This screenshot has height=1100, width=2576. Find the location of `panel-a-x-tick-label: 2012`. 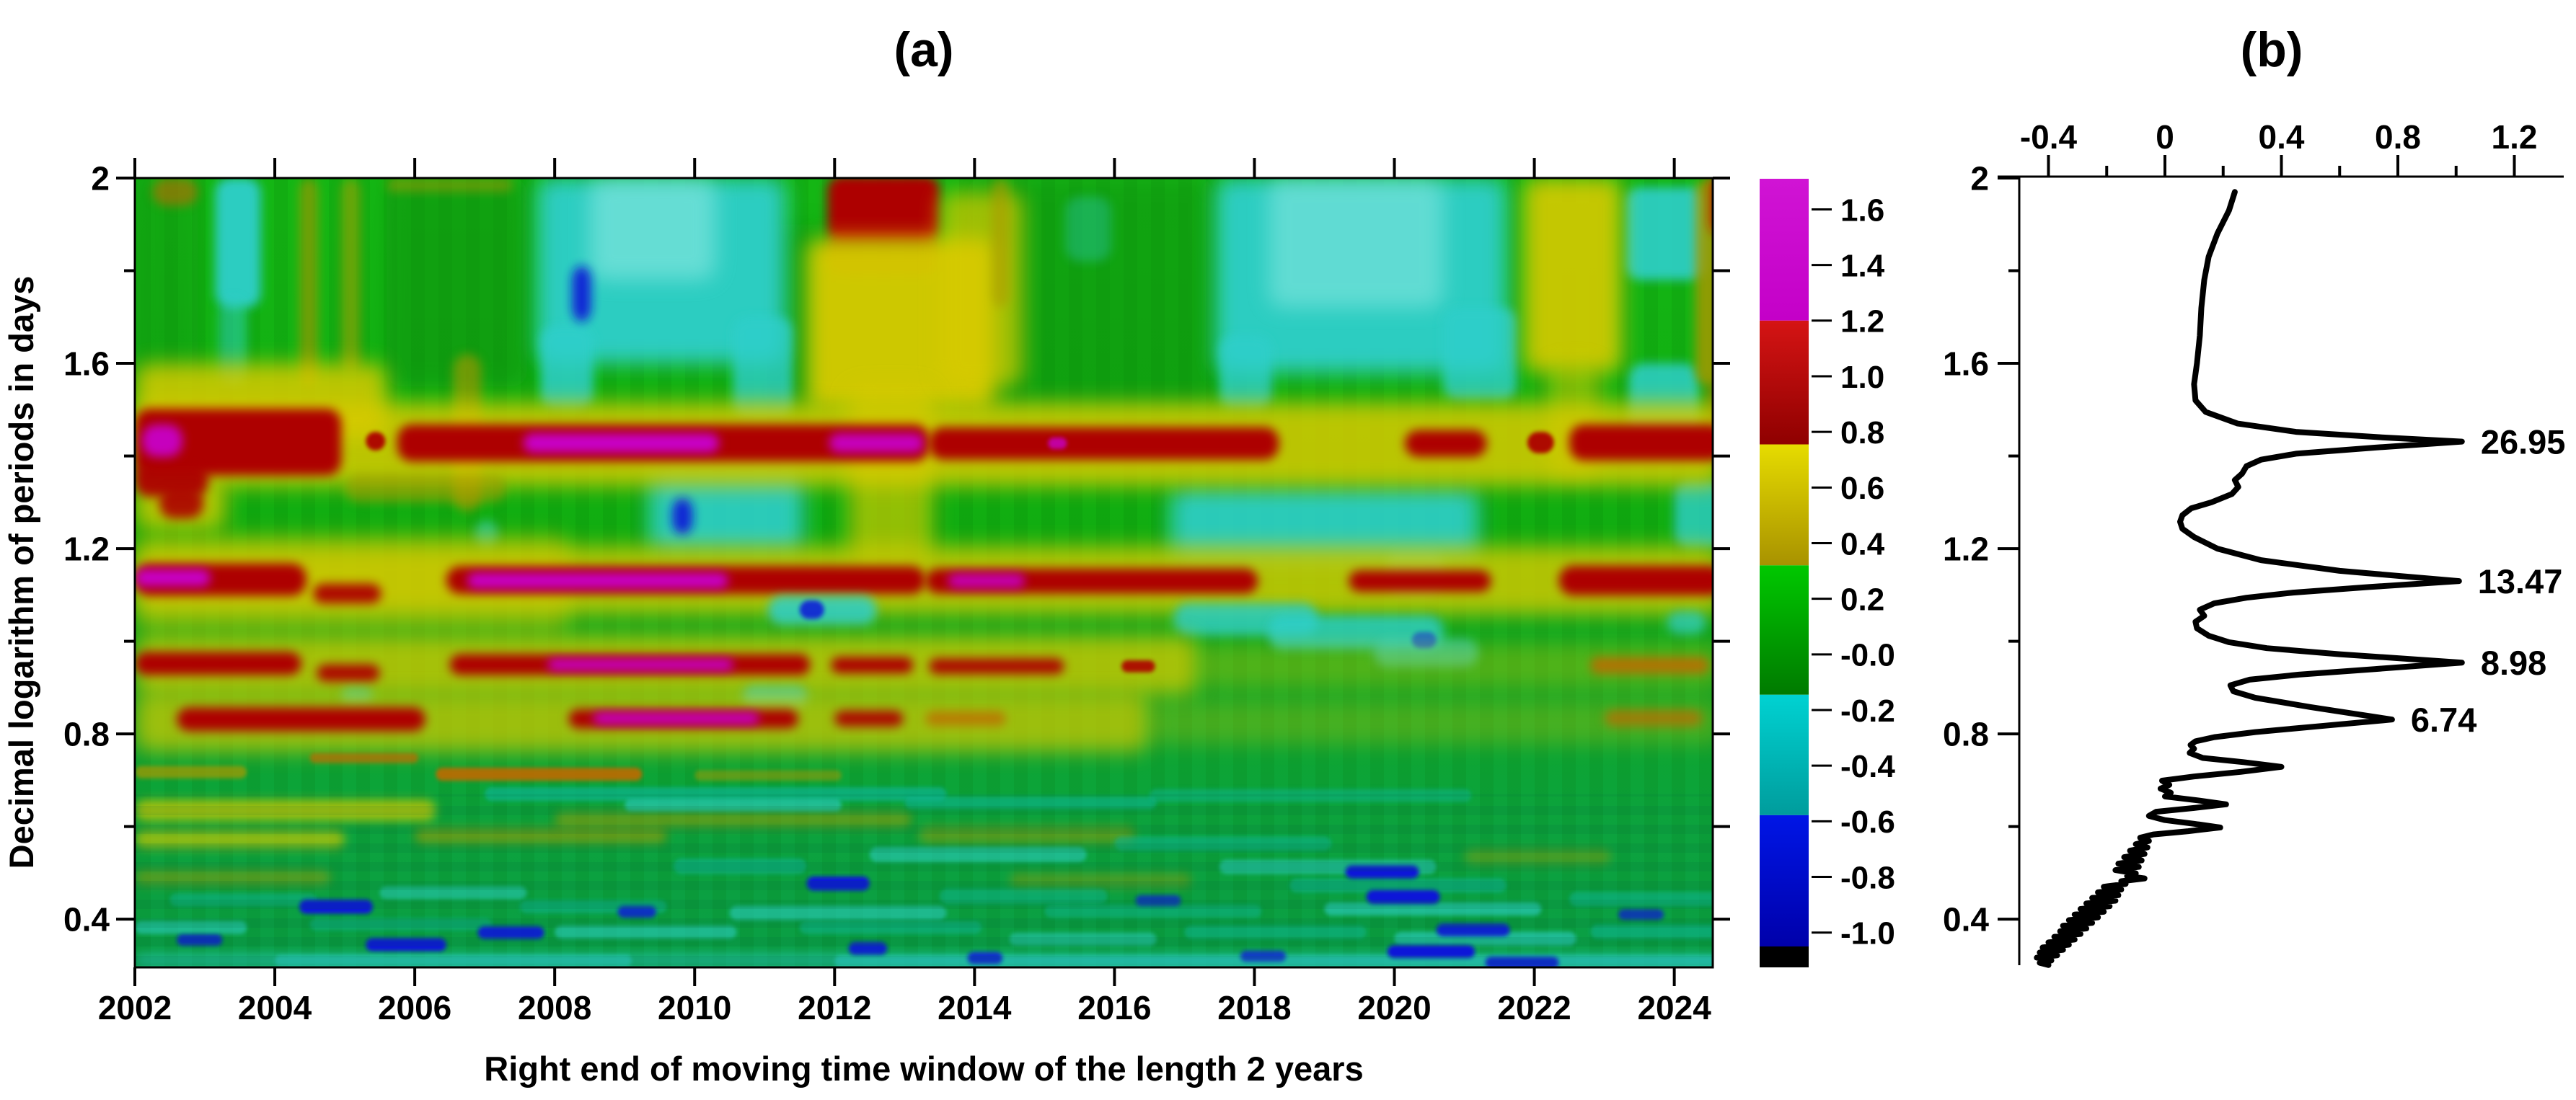

panel-a-x-tick-label: 2012 is located at coordinates (834, 1007).